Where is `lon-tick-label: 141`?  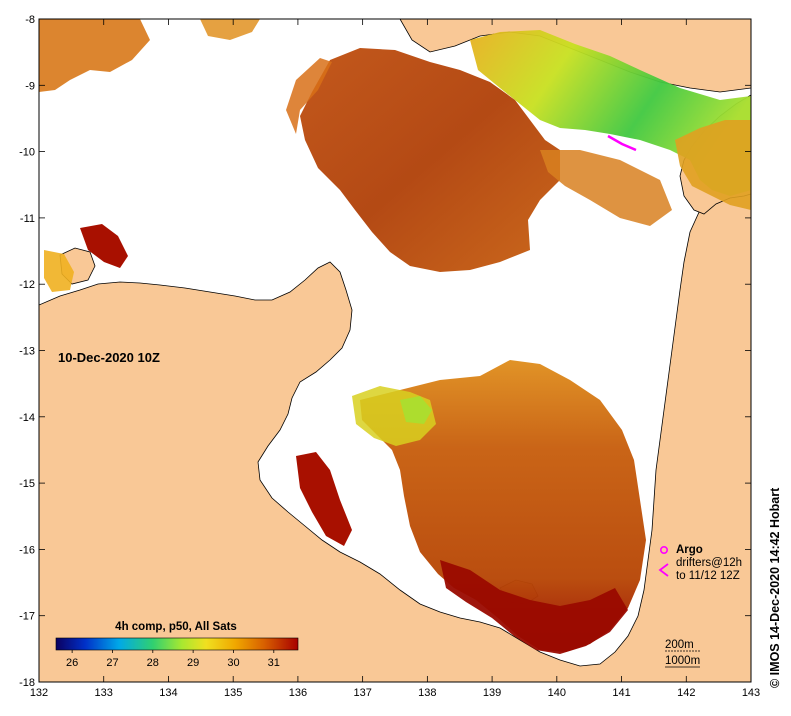 lon-tick-label: 141 is located at coordinates (621, 693).